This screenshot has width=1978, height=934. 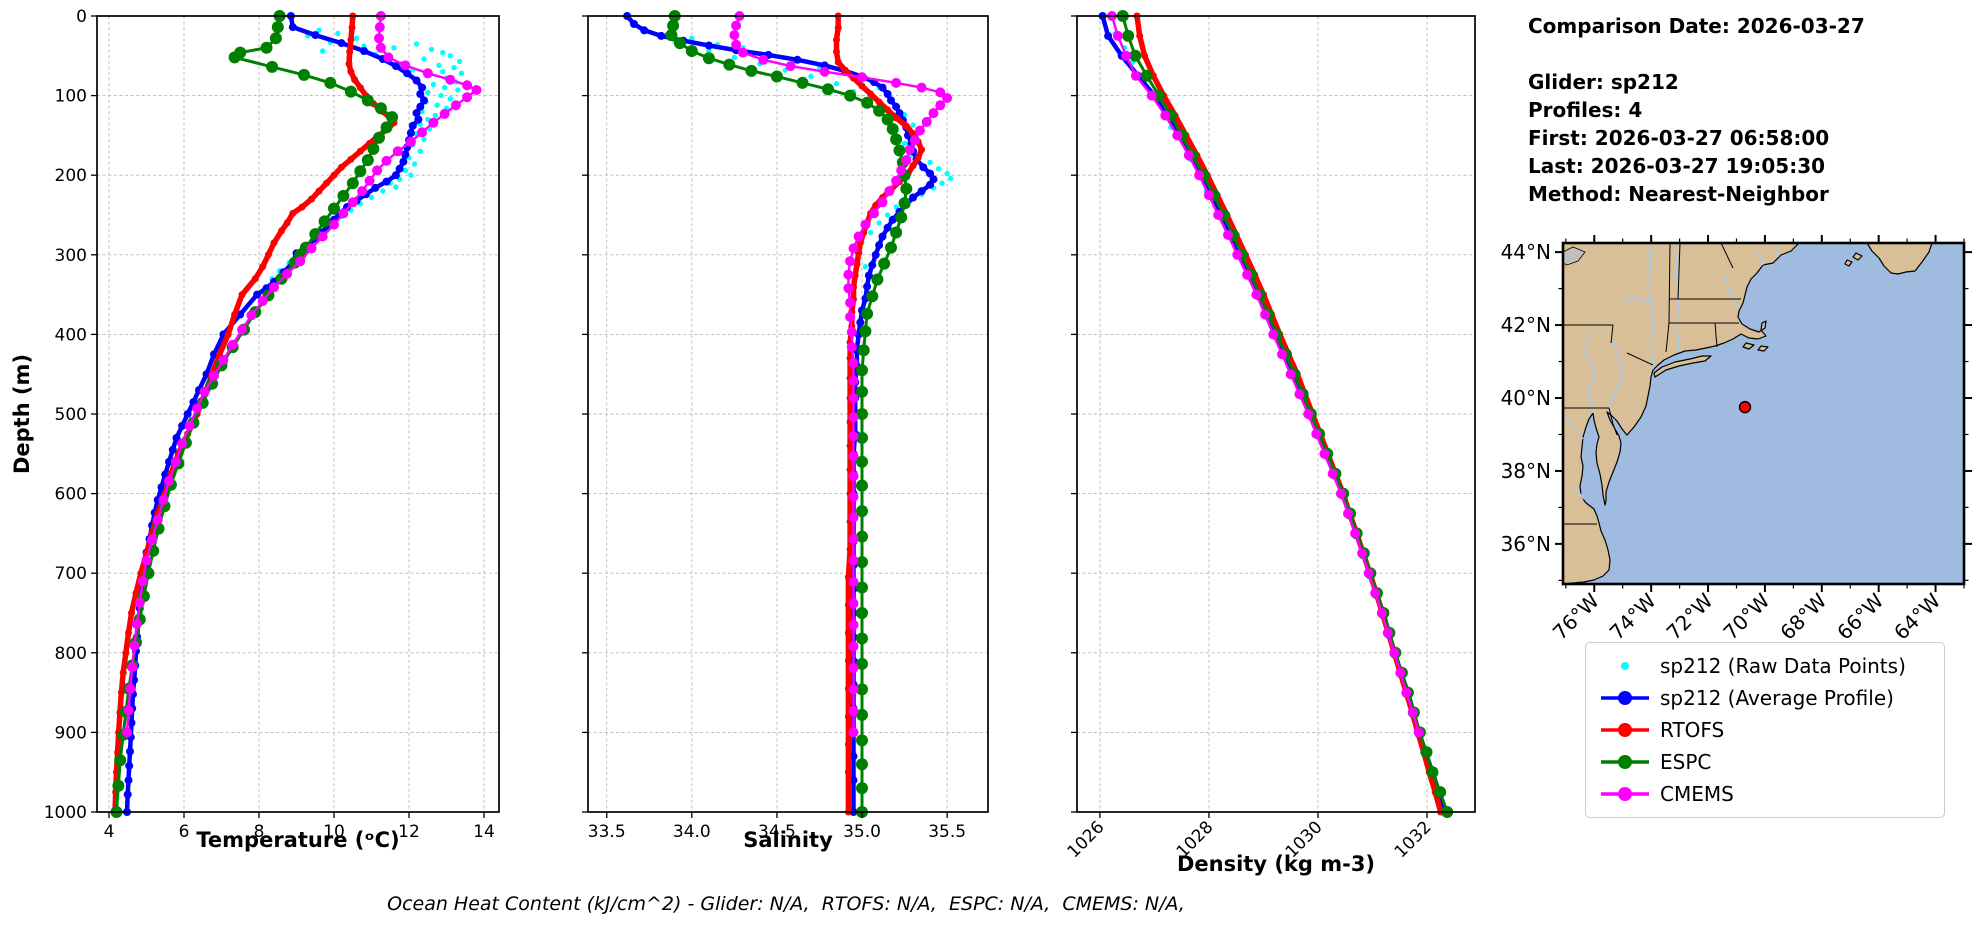 I want to click on map-state-borders, so click(x=1652, y=383).